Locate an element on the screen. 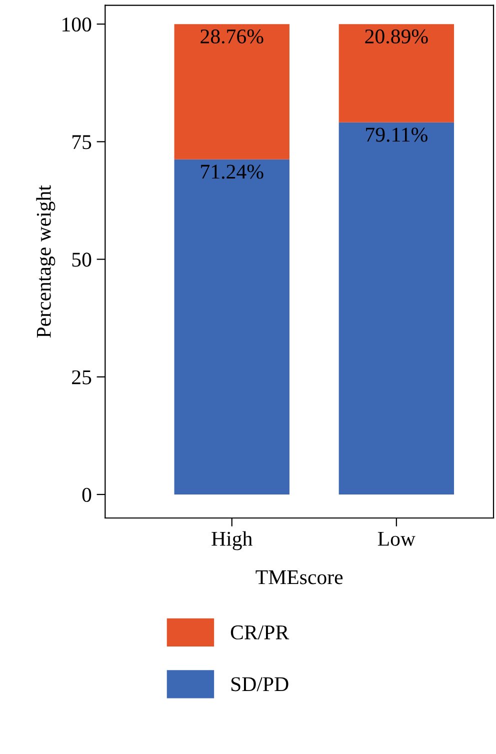 This screenshot has height=754, width=496. y-axis-title: Percentage weight is located at coordinates (46, 261).